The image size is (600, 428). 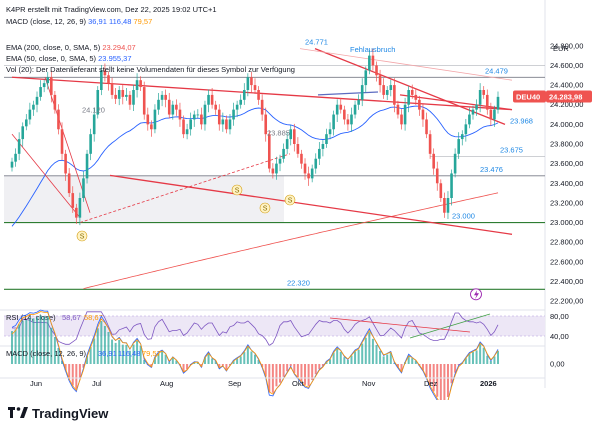 What do you see at coordinates (144, 199) in the screenshot?
I see `range-zone` at bounding box center [144, 199].